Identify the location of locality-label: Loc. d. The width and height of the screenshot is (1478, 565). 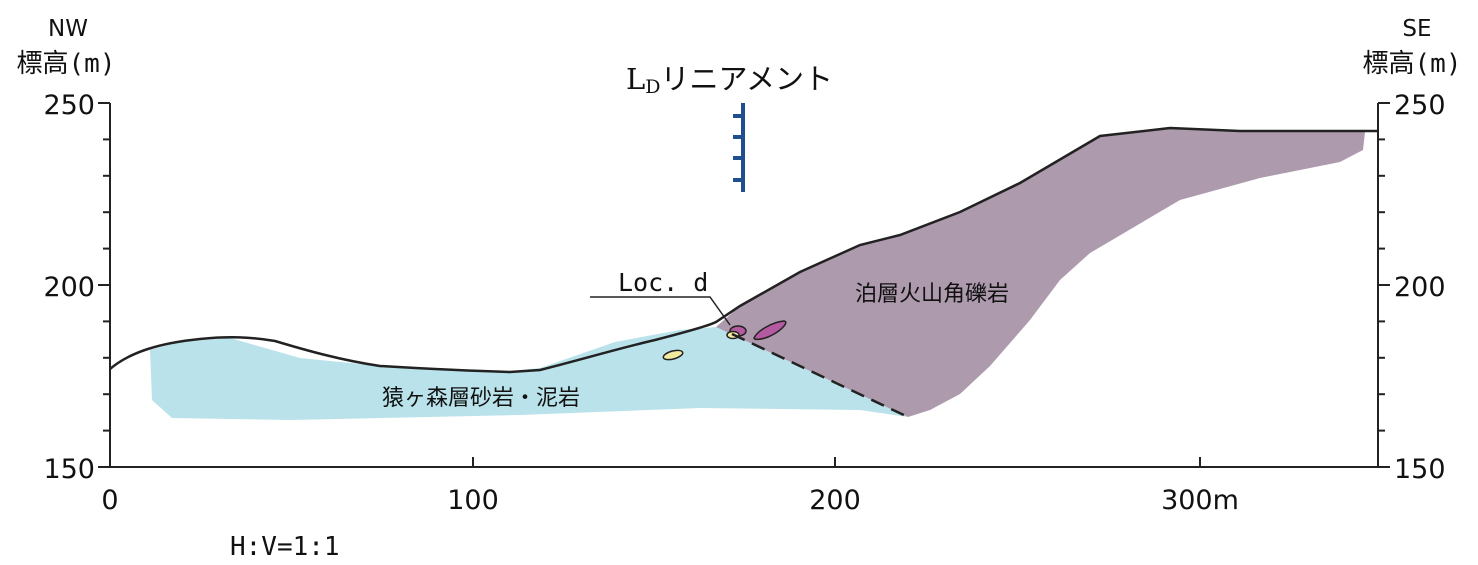
(663, 282).